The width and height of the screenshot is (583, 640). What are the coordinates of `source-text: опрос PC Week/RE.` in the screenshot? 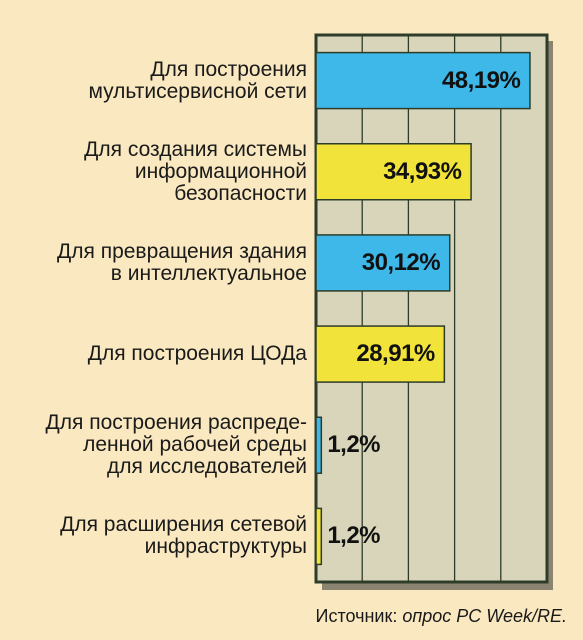 It's located at (484, 616).